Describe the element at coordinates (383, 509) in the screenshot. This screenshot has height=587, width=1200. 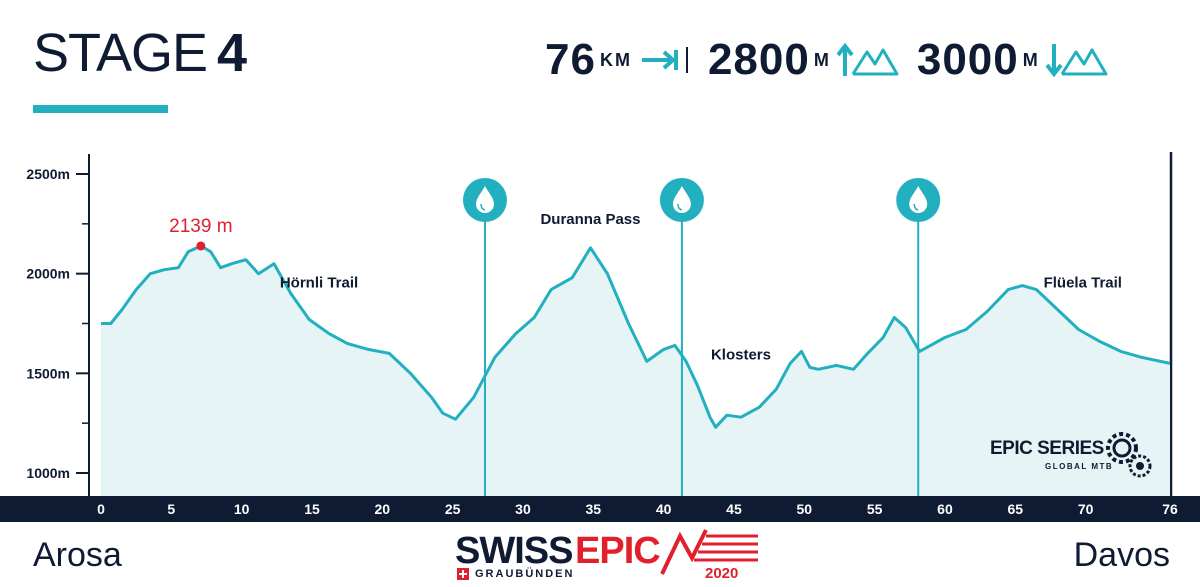
I see `x-tick-label: 20` at that location.